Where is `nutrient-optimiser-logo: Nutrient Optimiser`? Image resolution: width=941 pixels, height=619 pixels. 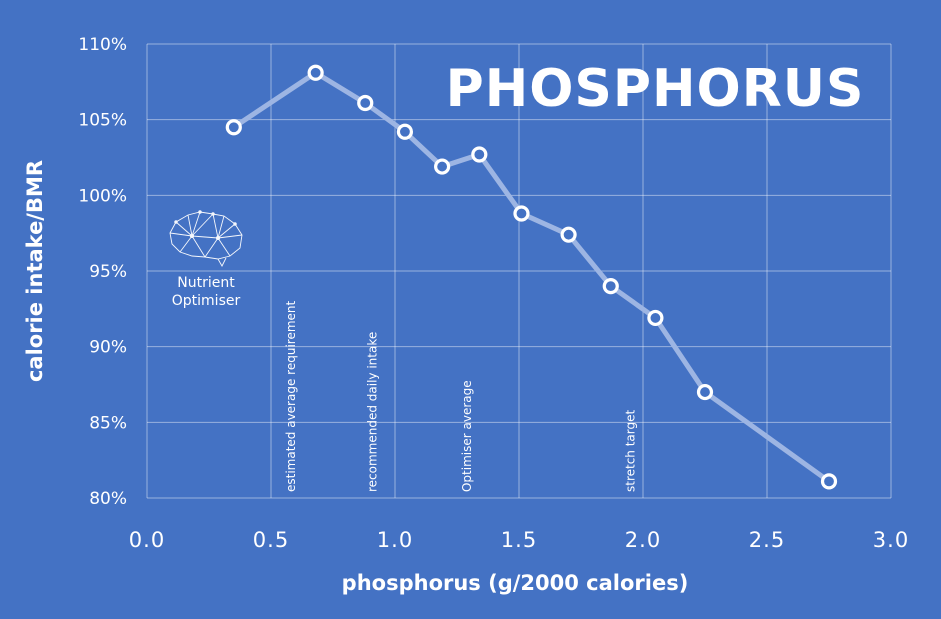 nutrient-optimiser-logo: Nutrient Optimiser is located at coordinates (206, 259).